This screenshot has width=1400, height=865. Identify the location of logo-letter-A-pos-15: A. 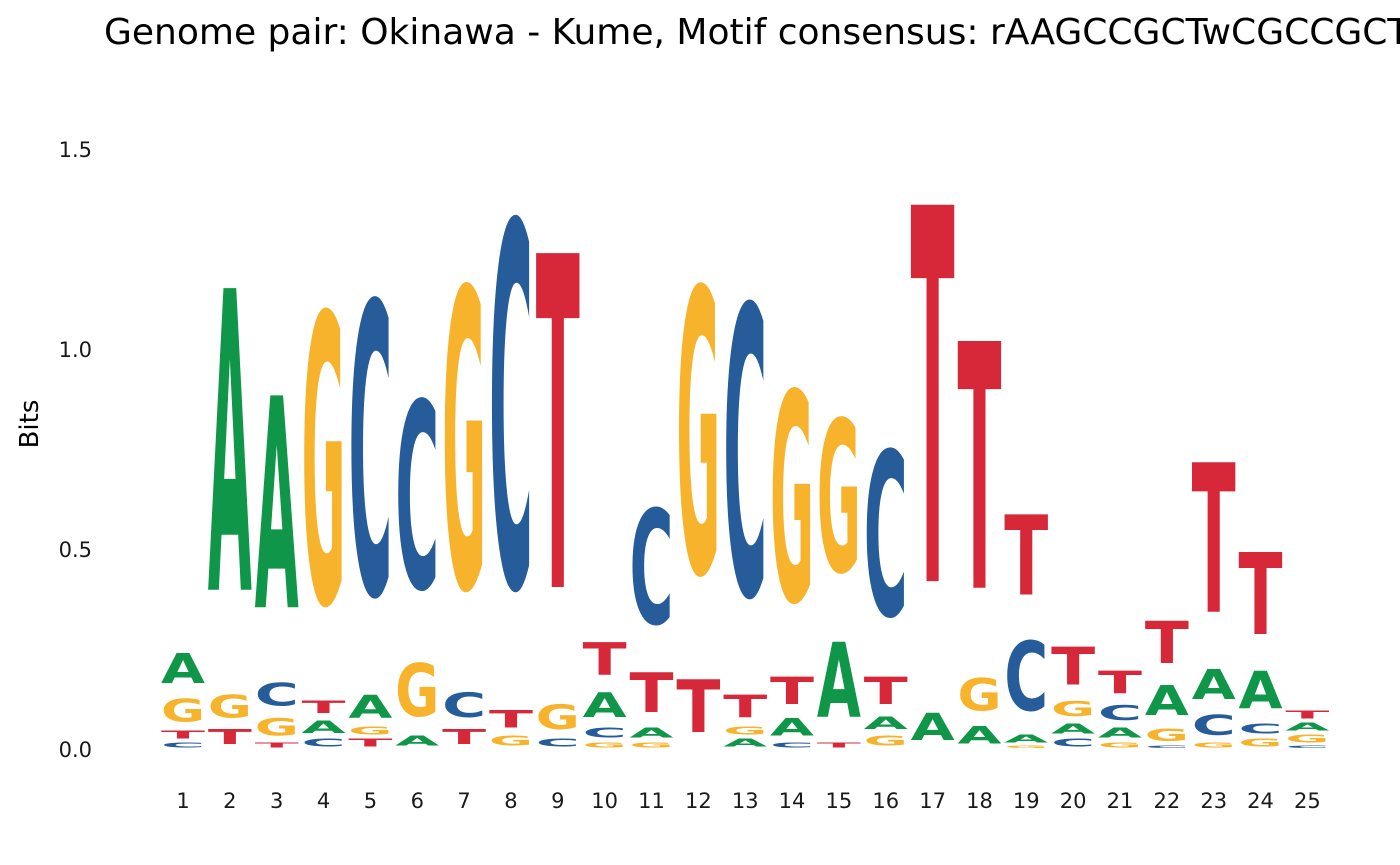
(839, 681).